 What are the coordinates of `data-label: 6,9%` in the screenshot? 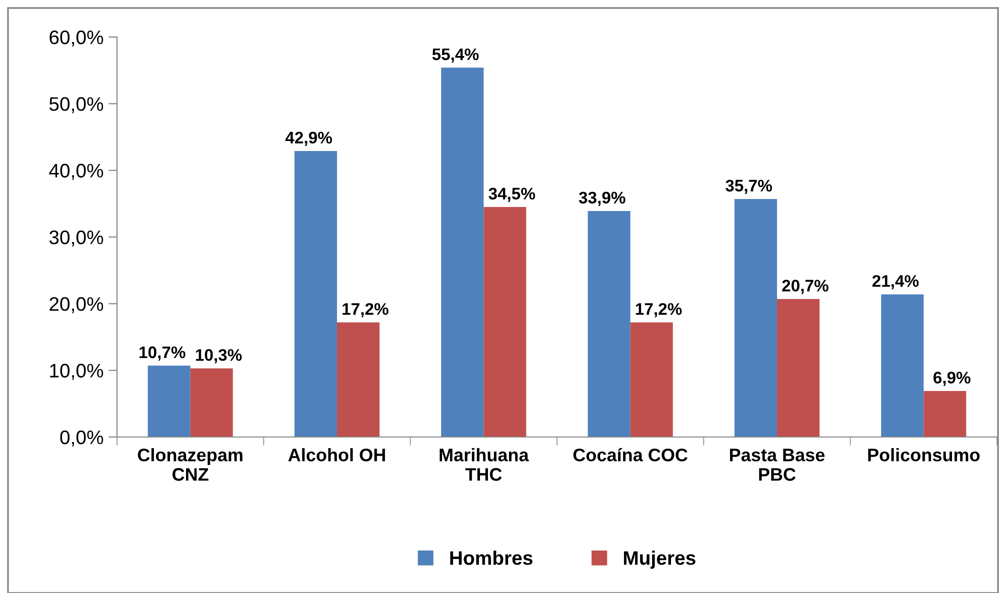 It's located at (951, 379).